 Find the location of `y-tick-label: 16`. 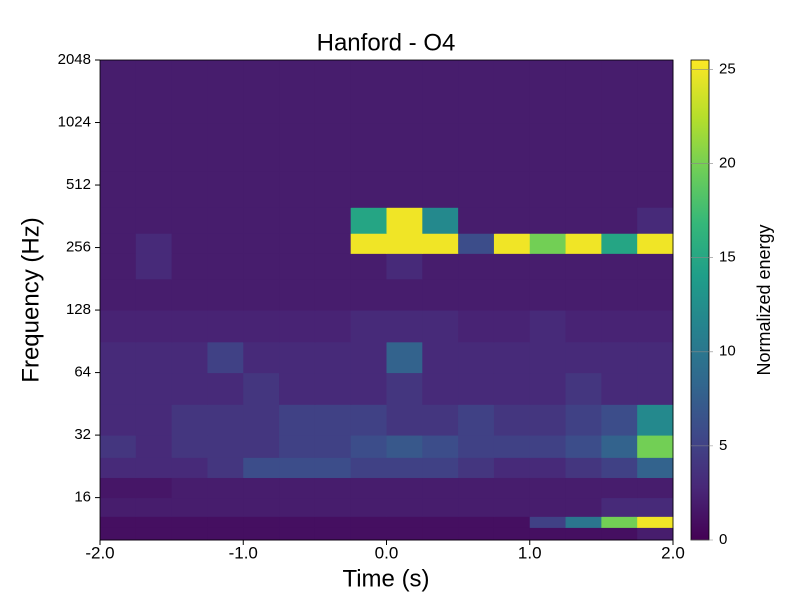

y-tick-label: 16 is located at coordinates (82, 497).